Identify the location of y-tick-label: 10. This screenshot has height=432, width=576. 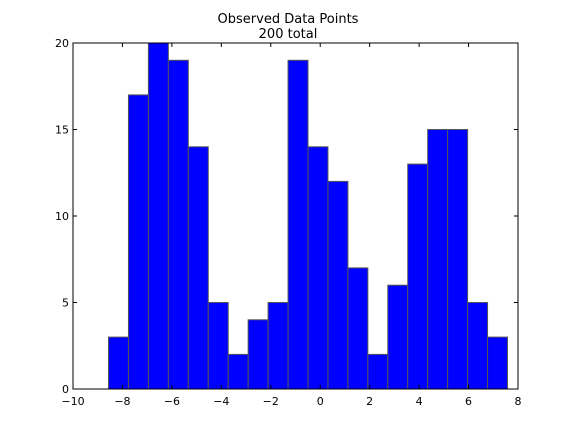
(62, 216).